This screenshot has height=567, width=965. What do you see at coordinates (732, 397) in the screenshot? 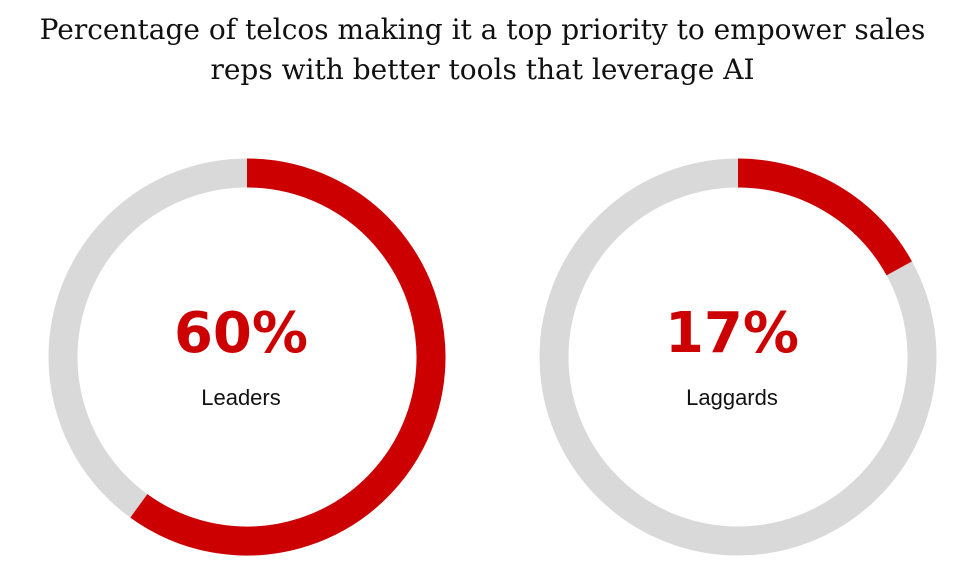
I see `donut-laggards-label: Laggards` at bounding box center [732, 397].